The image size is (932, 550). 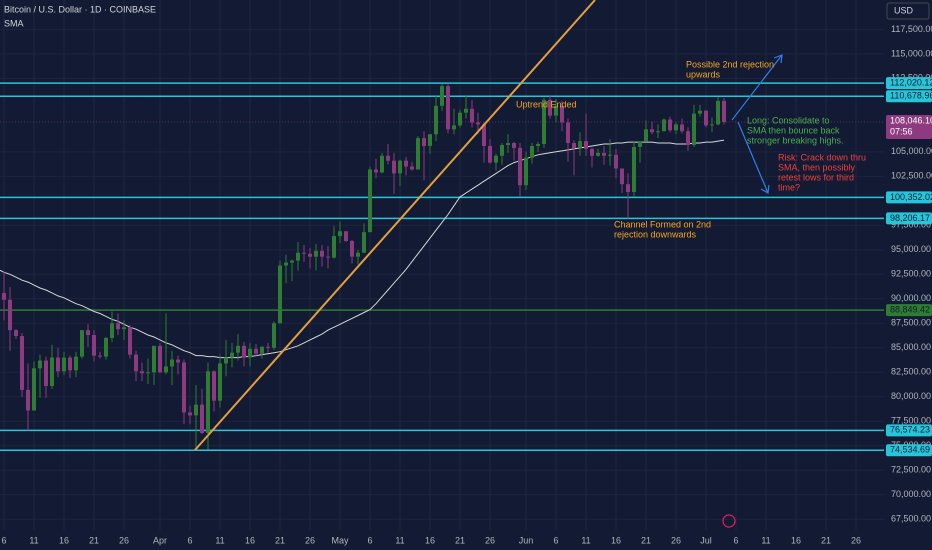 I want to click on annotation-text: SMA then bounce back, so click(x=793, y=130).